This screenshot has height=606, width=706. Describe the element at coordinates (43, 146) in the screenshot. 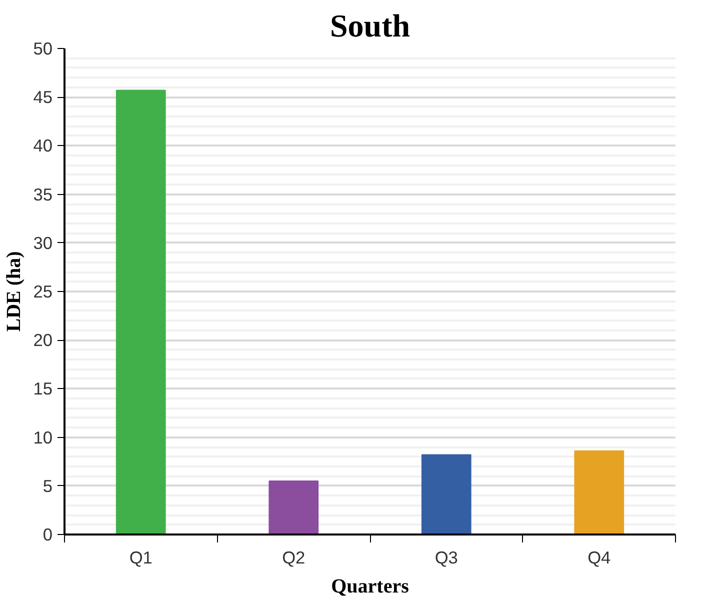

I see `y-tick-label: 40` at that location.